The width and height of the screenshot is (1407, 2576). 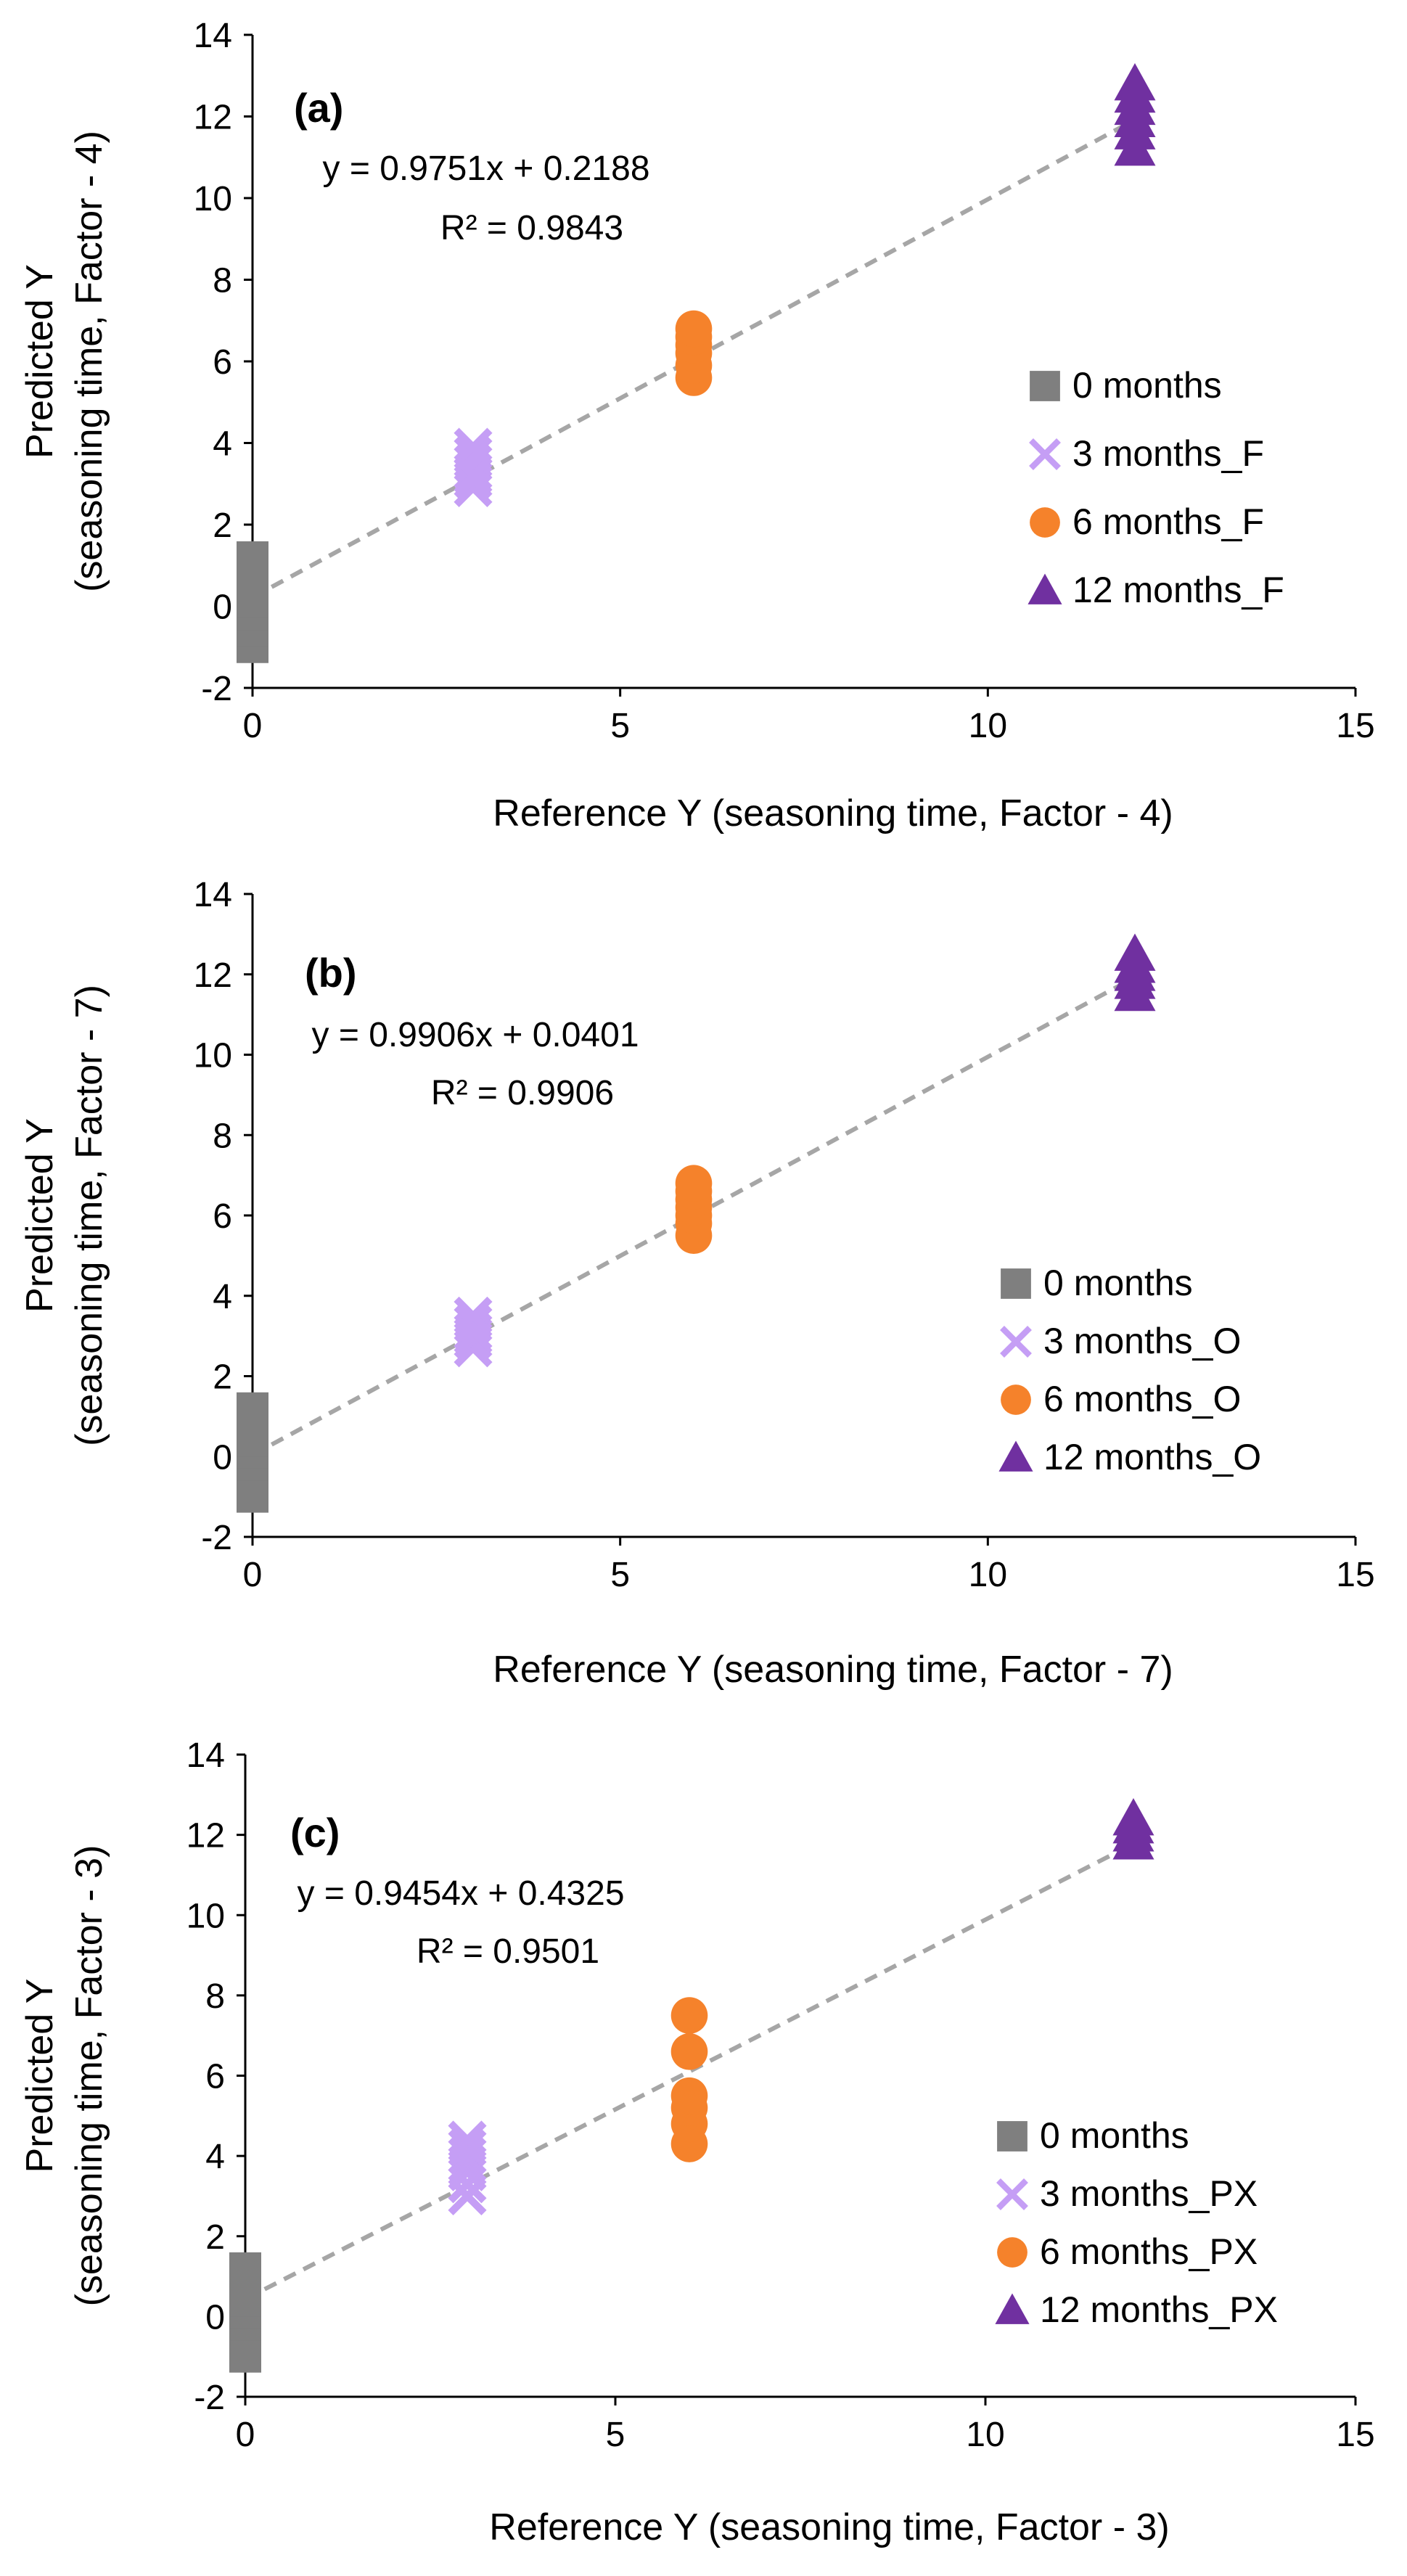 I want to click on series-6-months-o, so click(x=694, y=1209).